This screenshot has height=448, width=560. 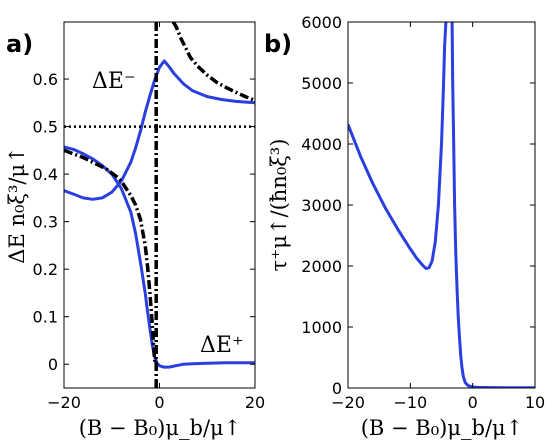 What do you see at coordinates (321, 327) in the screenshot?
I see `panel-b-y-tick-label: 1000` at bounding box center [321, 327].